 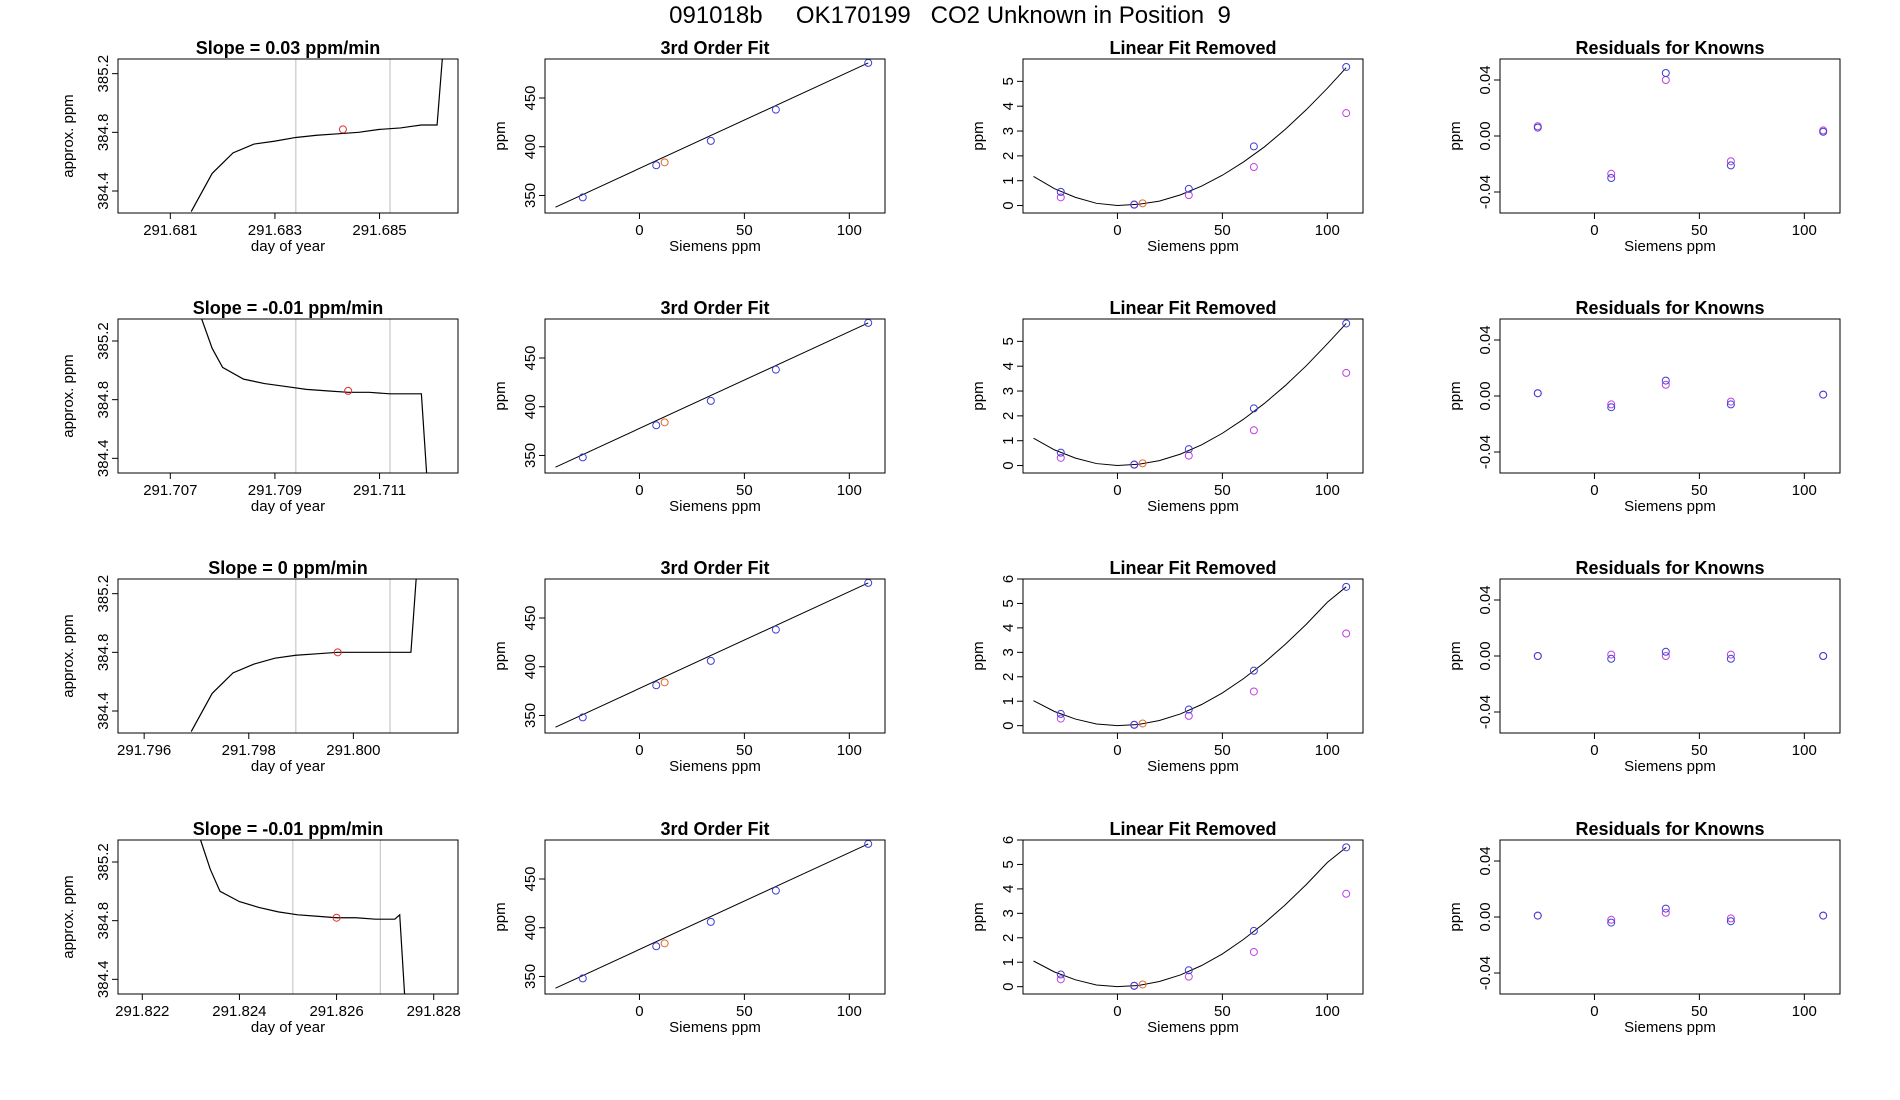 I want to click on fit-line, so click(x=712, y=395).